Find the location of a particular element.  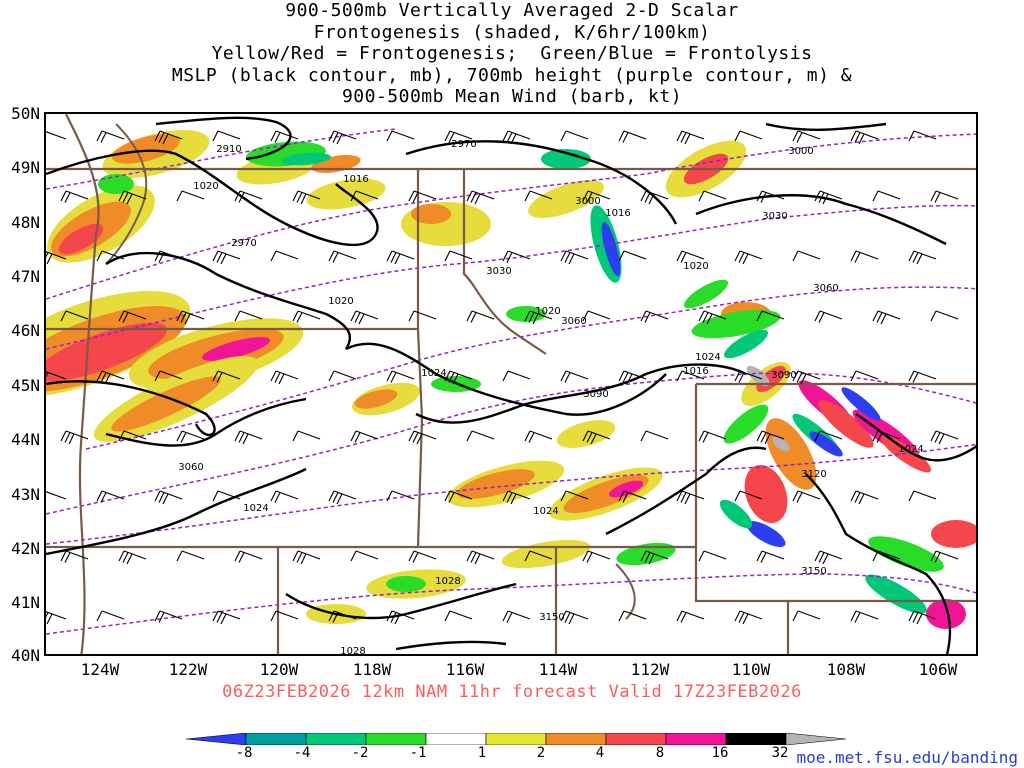

lon-label-114w: 114W is located at coordinates (558, 669).